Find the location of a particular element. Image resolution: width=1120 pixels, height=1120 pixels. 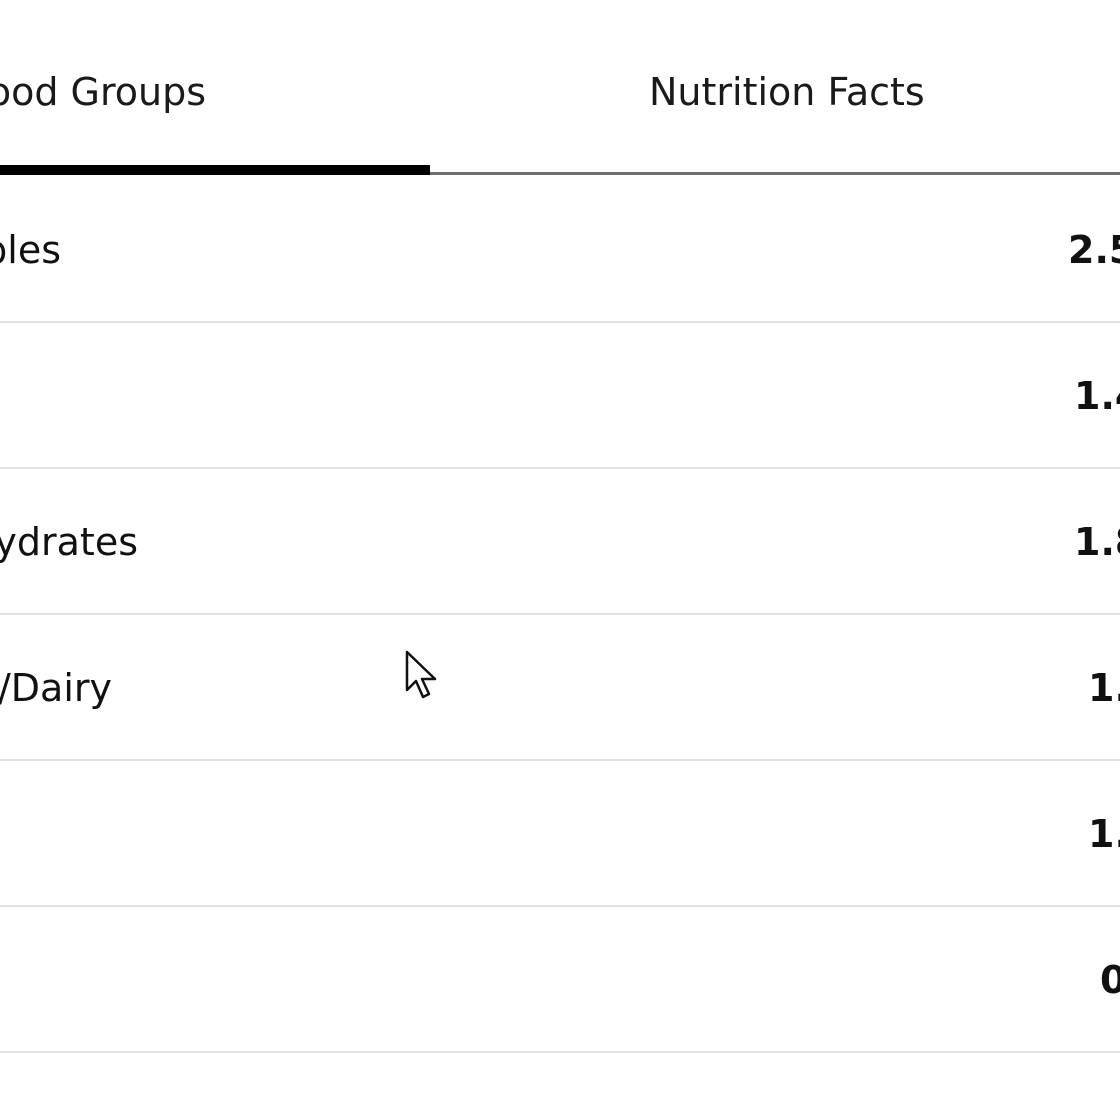

list-item: 0 is located at coordinates (560, 980).